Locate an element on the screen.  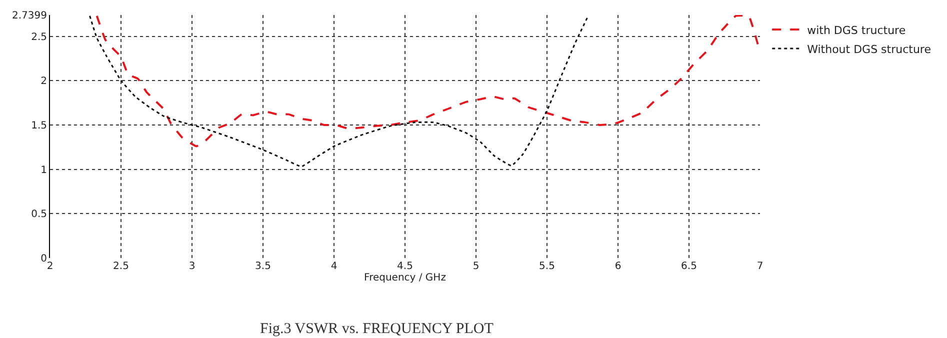
y-tick-label: 2.5 is located at coordinates (39, 37).